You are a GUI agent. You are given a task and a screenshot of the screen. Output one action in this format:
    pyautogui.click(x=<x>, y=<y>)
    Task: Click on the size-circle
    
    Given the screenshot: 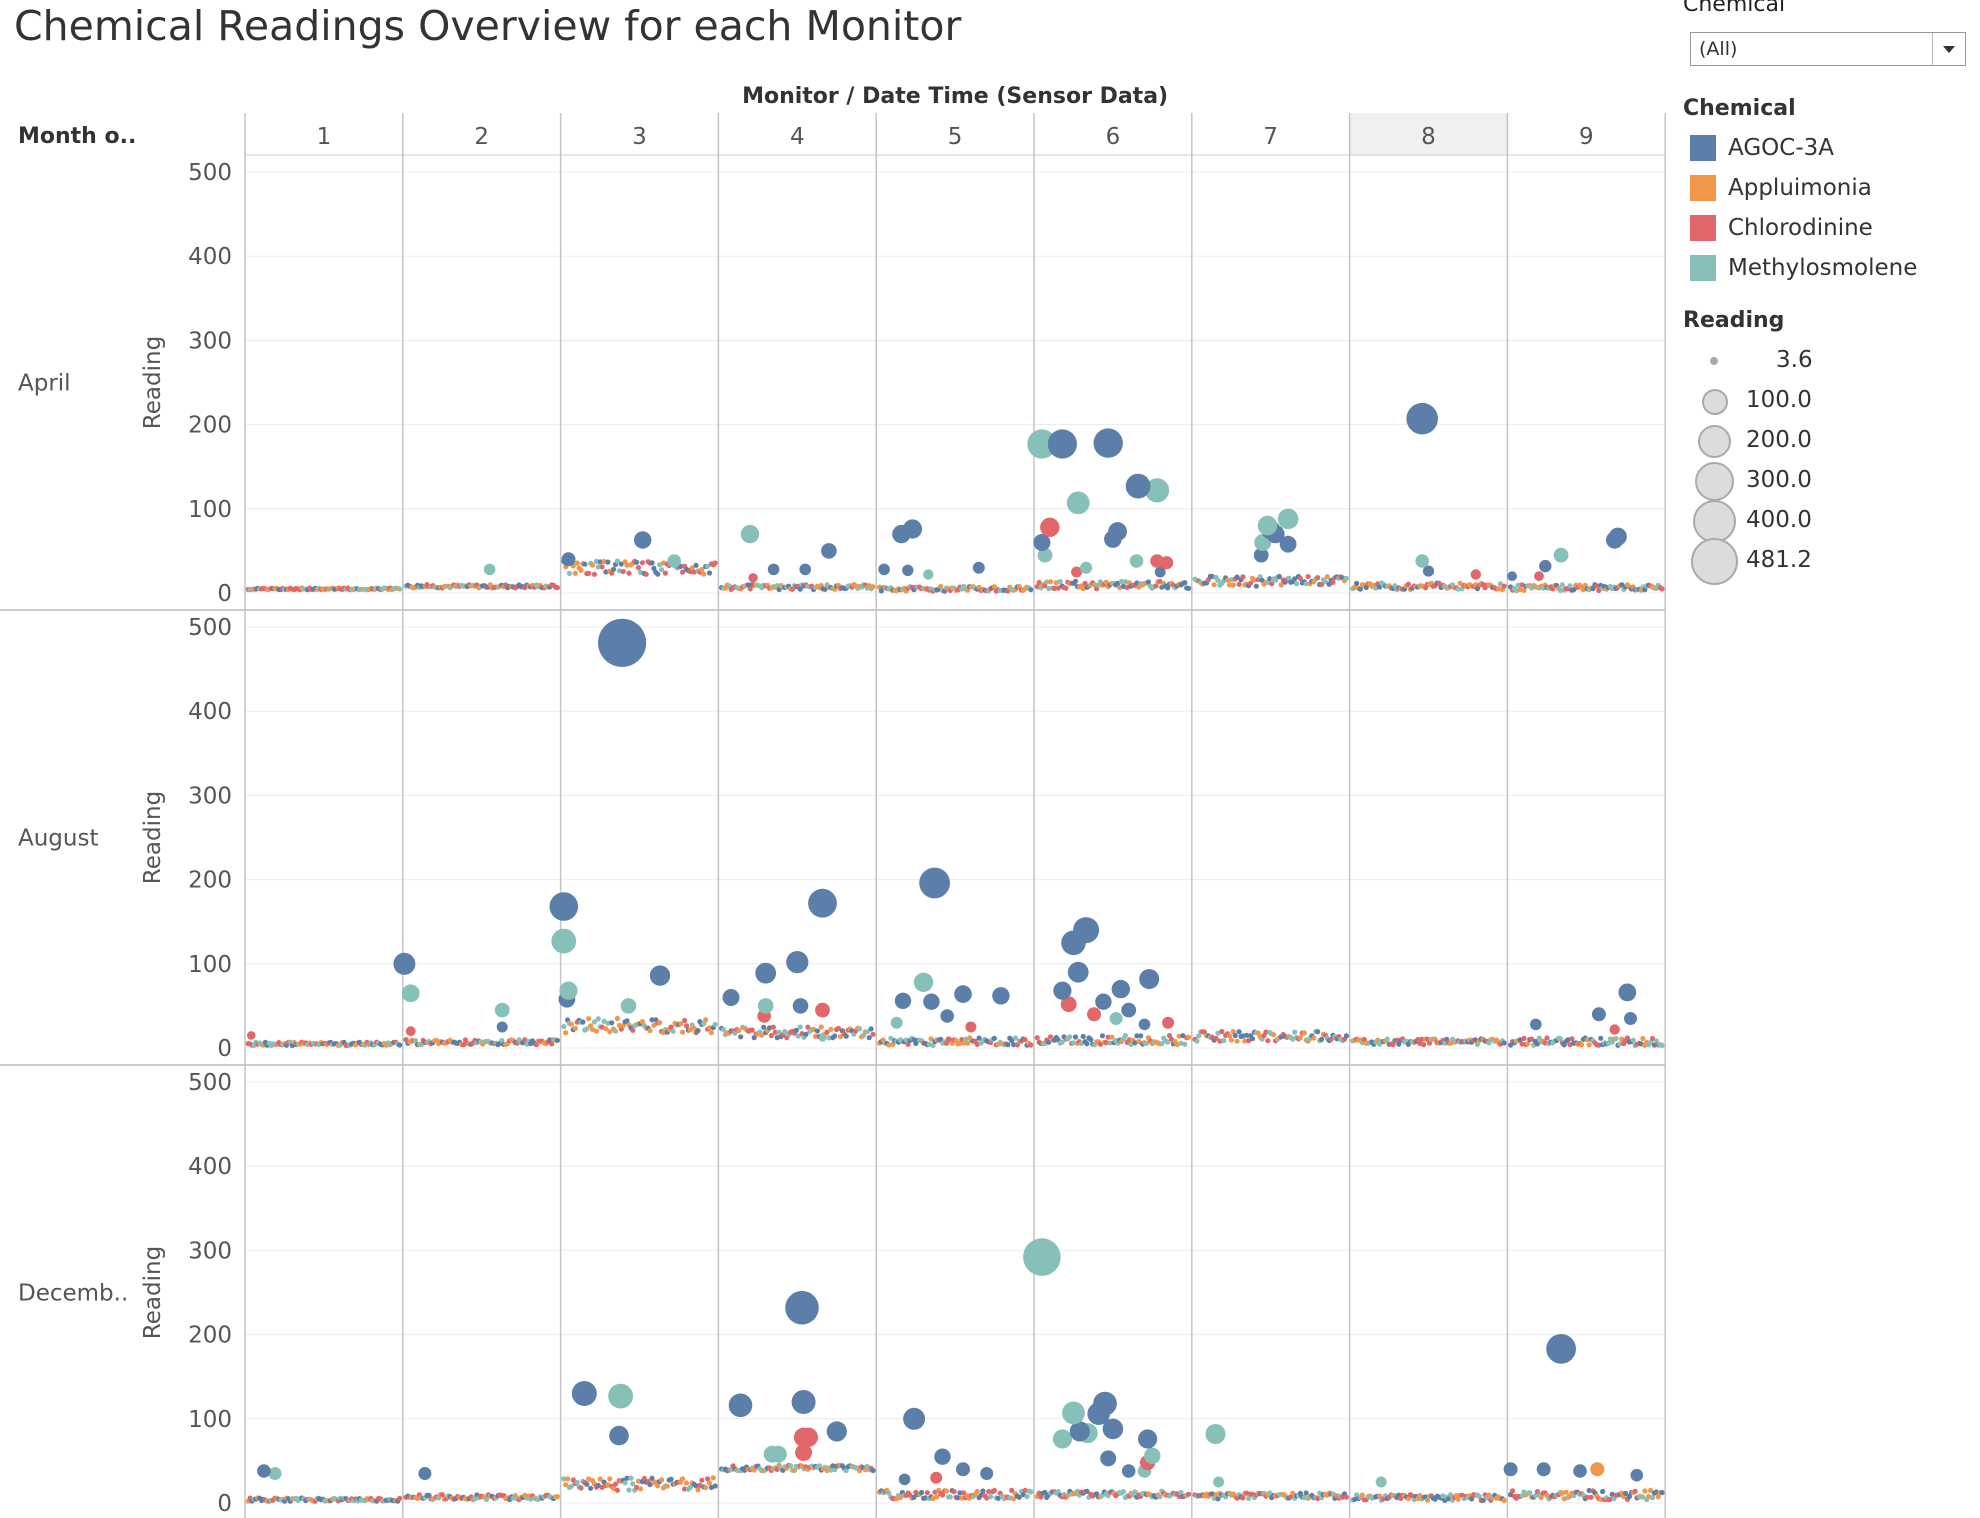 What is the action you would take?
    pyautogui.click(x=1714, y=441)
    